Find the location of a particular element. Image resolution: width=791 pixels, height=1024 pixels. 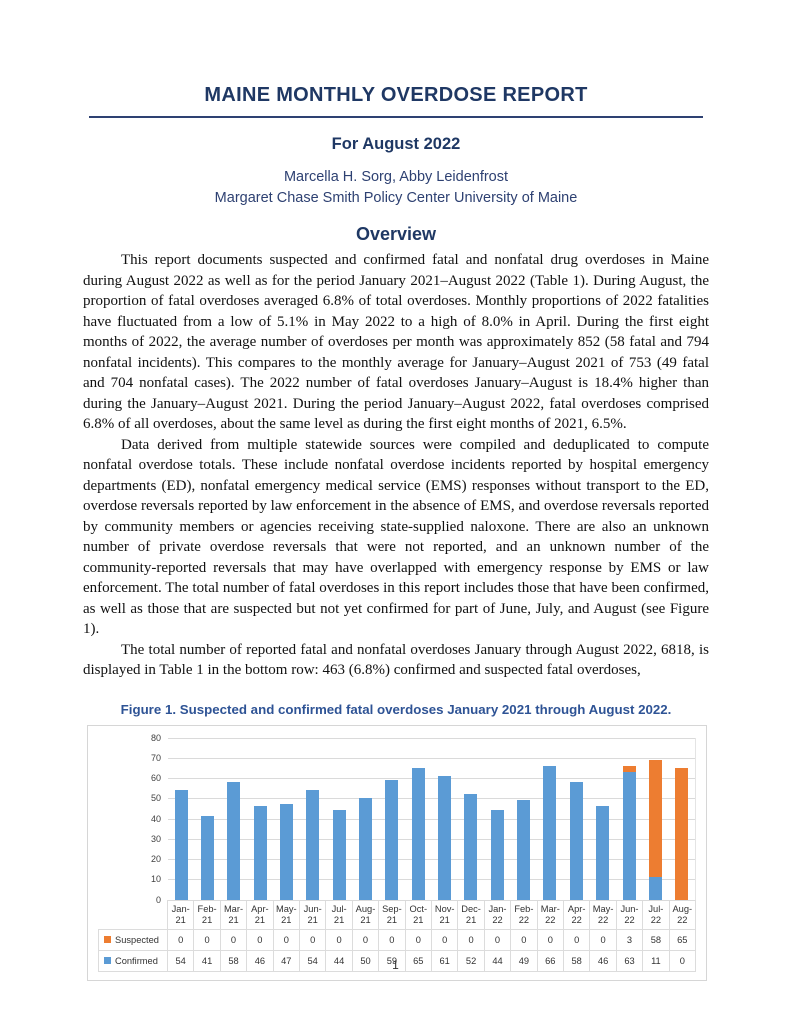

overview-heading: Overview is located at coordinates (396, 234).